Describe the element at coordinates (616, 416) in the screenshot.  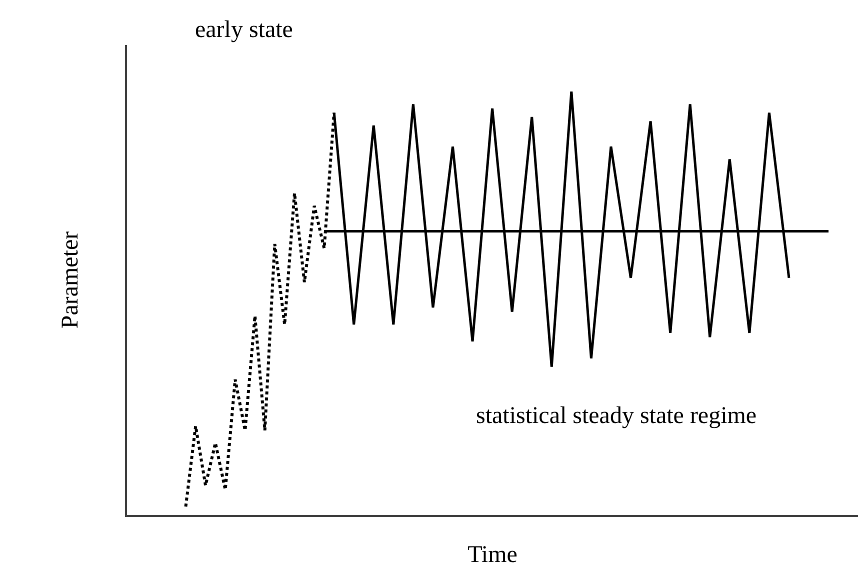
I see `annotation: statistical steady state regime` at that location.